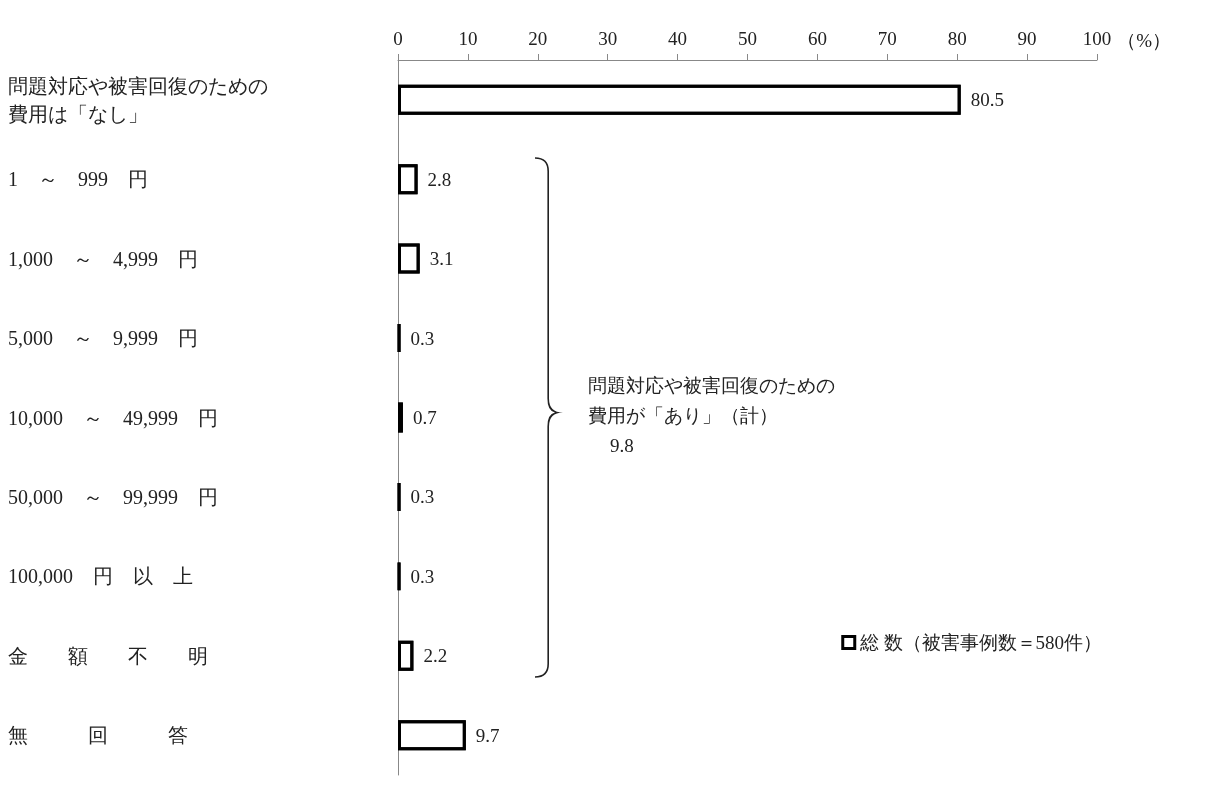  I want to click on x-tick-label: 80, so click(957, 38).